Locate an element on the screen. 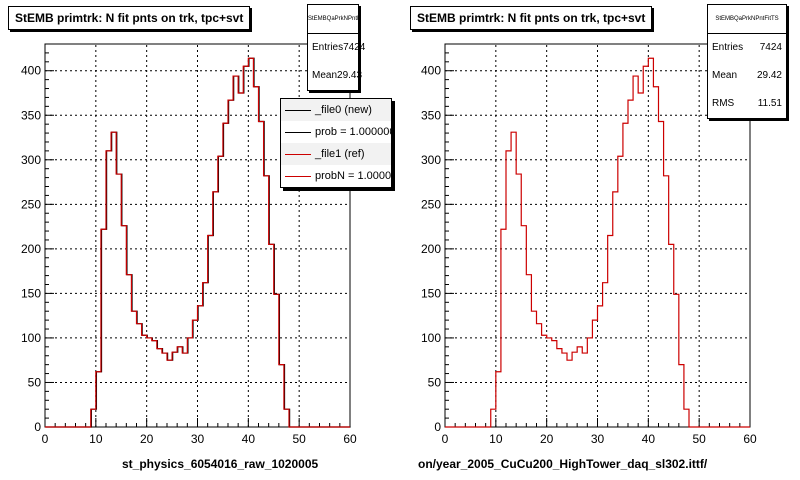 This screenshot has width=800, height=480. right-y-tick-label: 400 is located at coordinates (431, 71).